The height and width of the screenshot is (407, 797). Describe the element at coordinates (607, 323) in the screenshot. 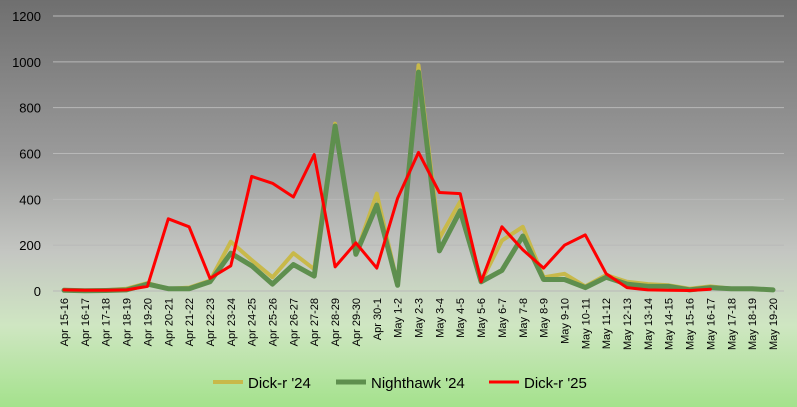

I see `x-tick-label: May 11-12` at that location.